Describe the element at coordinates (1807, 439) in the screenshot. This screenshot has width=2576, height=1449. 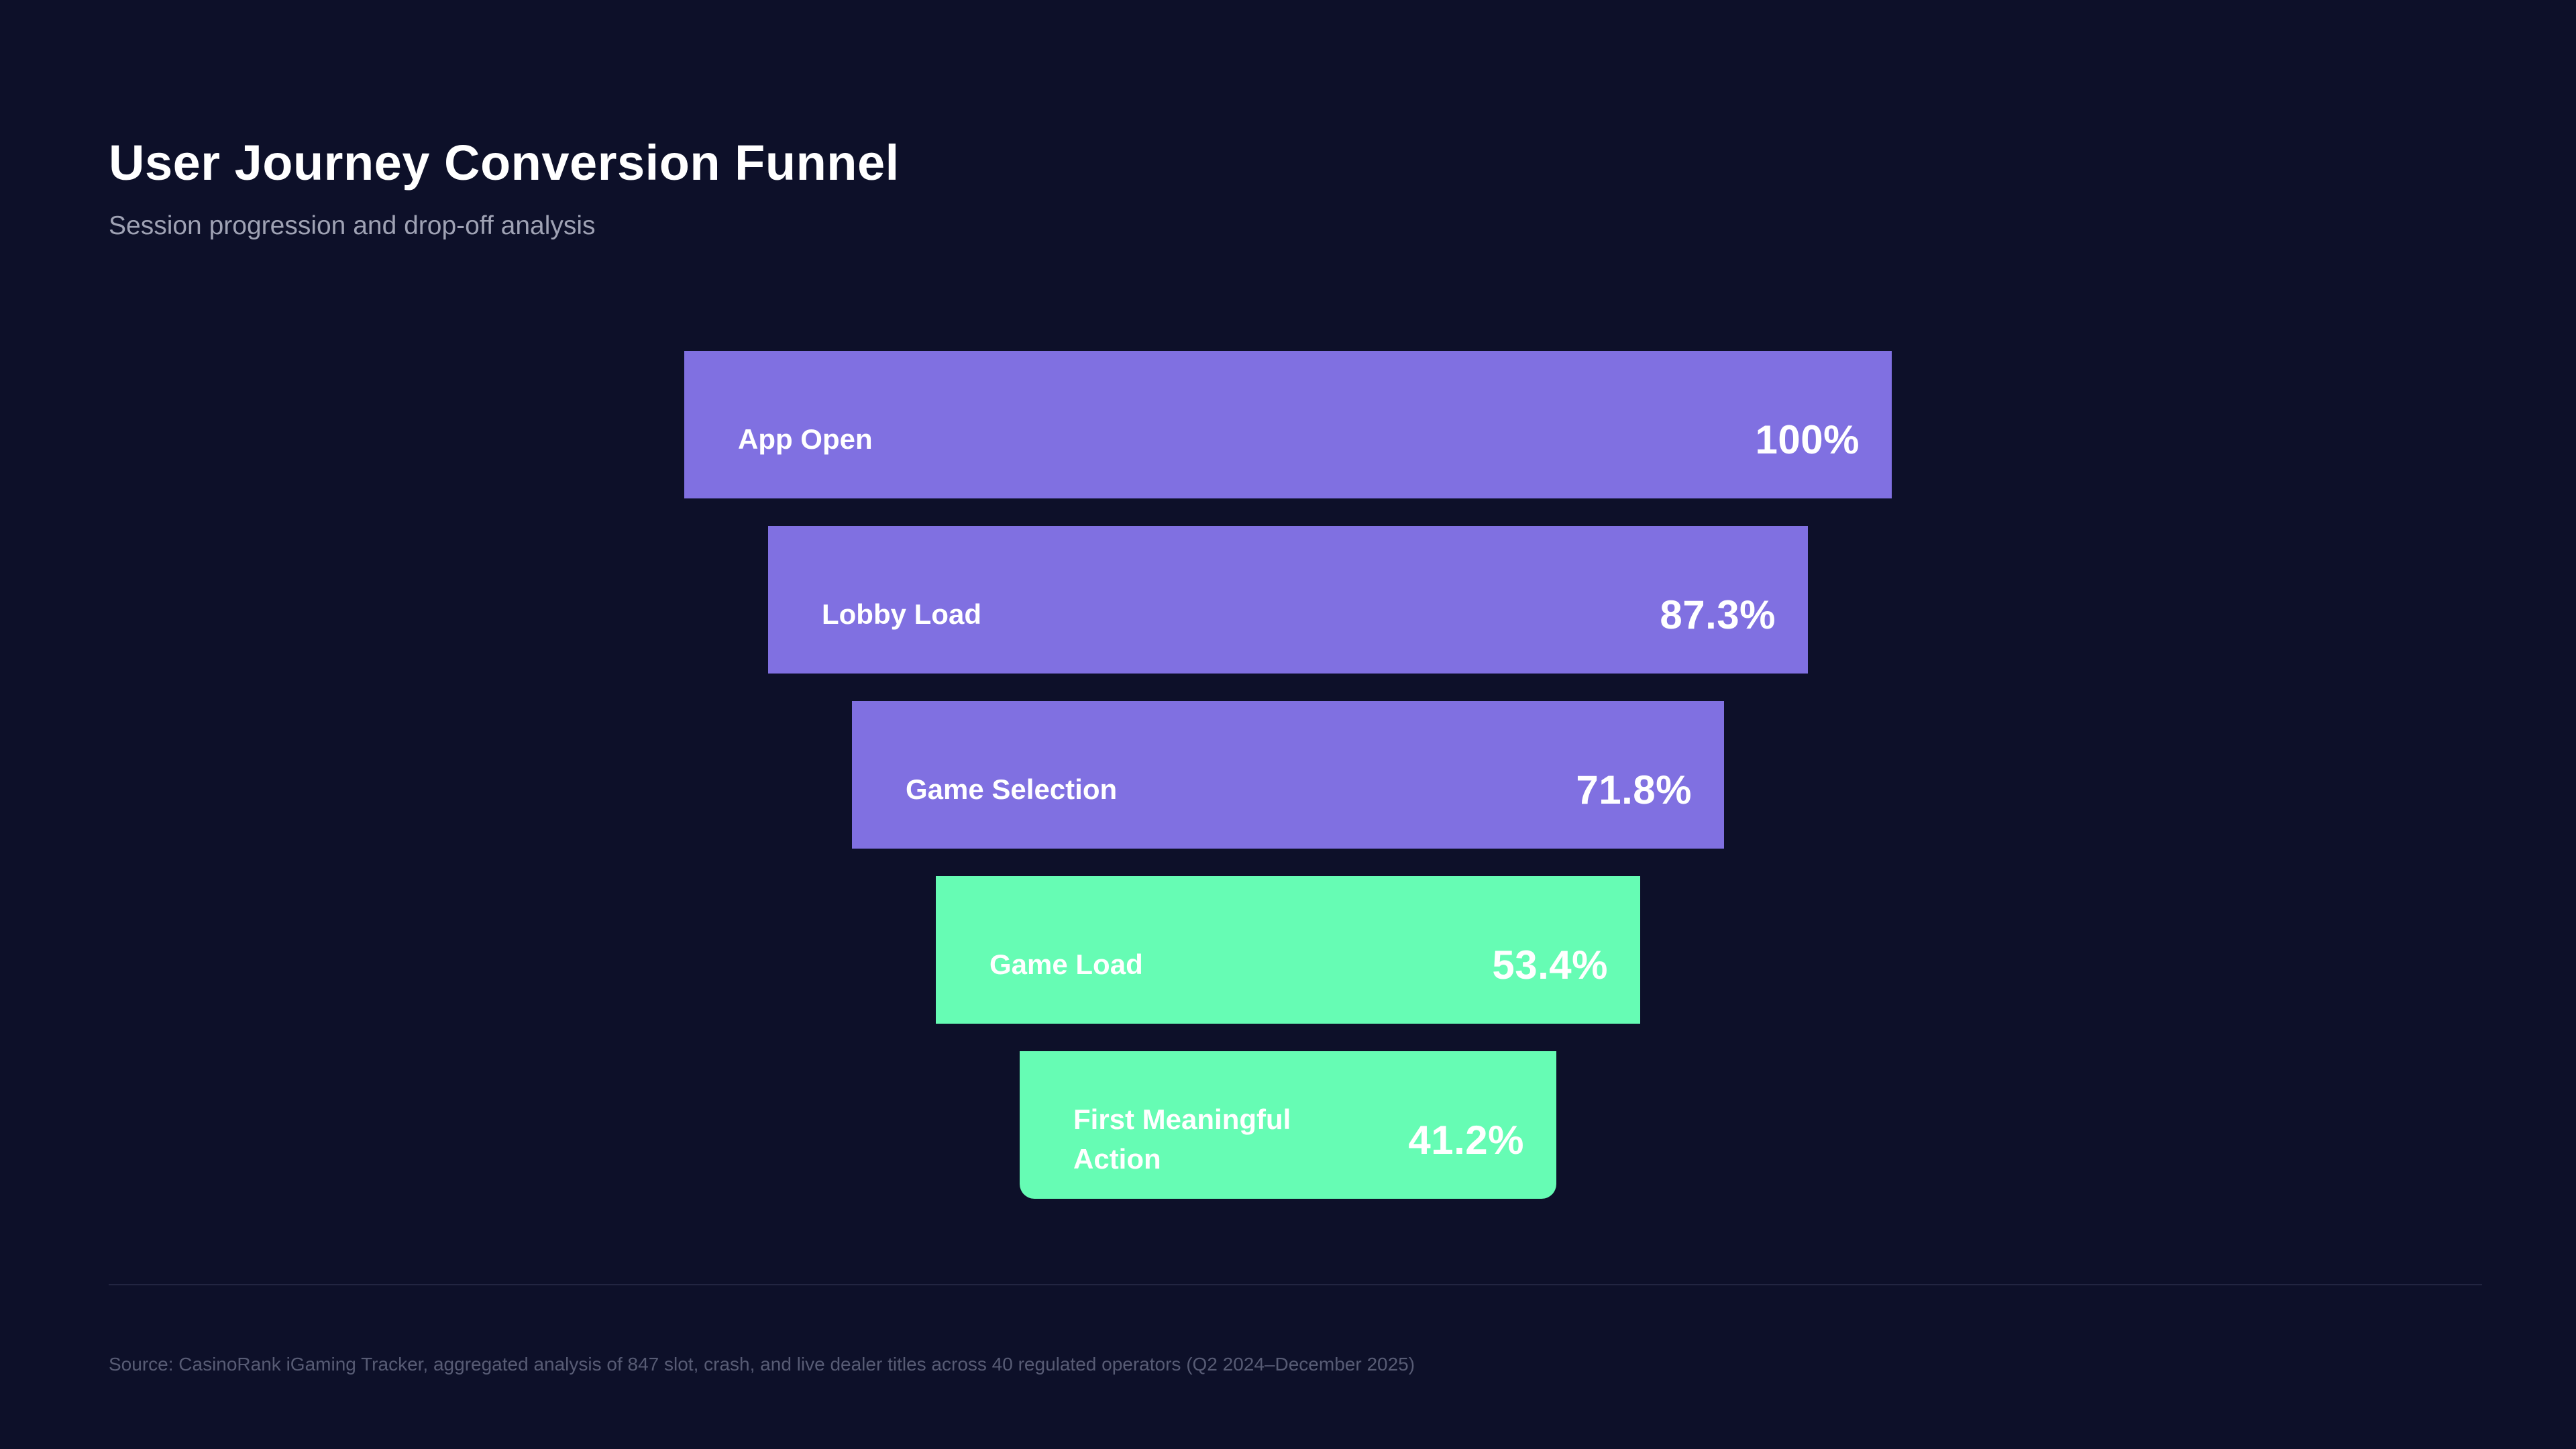
I see `stage-value: 100%` at that location.